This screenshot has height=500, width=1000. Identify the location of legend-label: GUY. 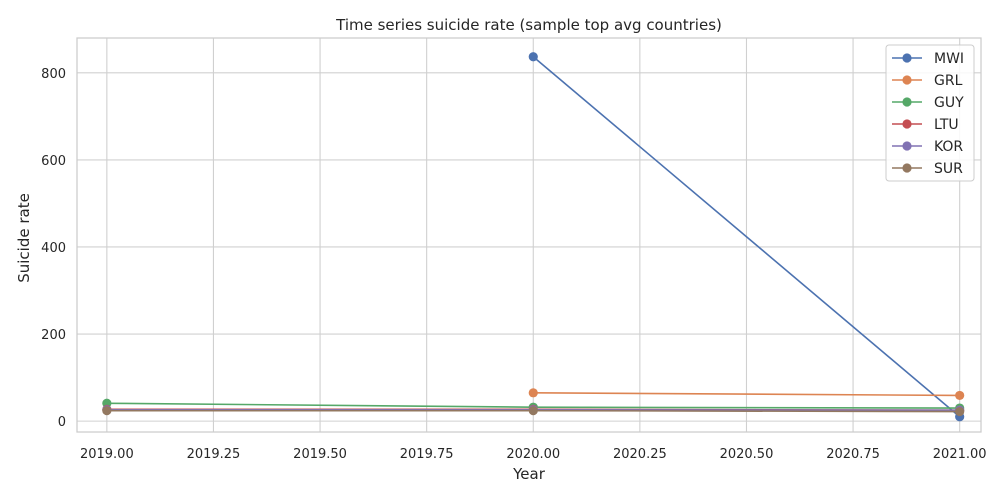
(949, 103).